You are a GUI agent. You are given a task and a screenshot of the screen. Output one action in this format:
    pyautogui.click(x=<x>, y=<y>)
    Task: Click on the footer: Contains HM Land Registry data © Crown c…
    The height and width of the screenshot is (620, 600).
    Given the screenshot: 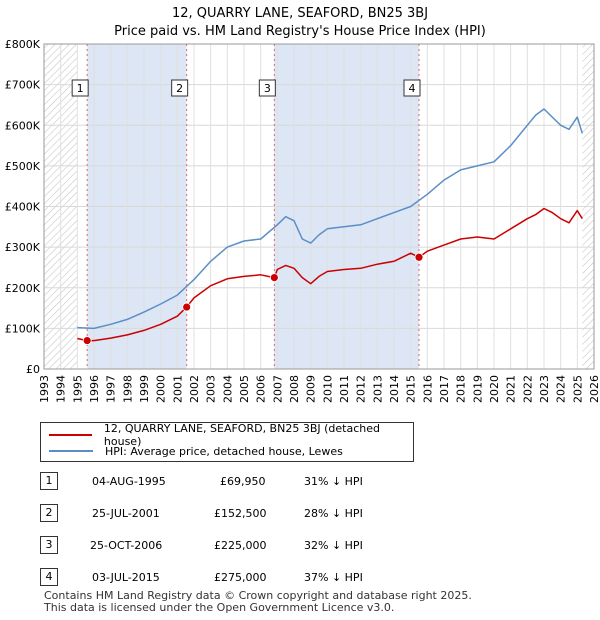 What is the action you would take?
    pyautogui.click(x=258, y=602)
    